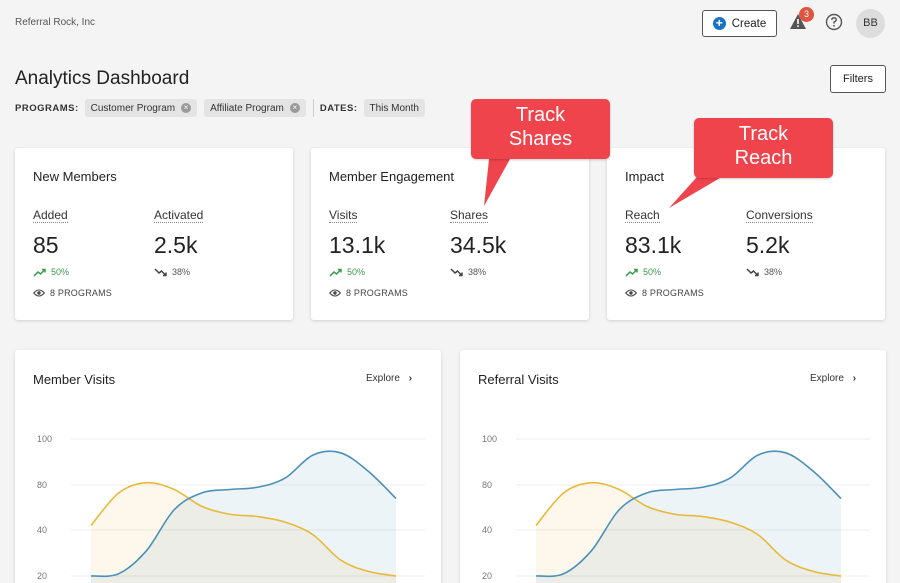 This screenshot has width=900, height=583. Describe the element at coordinates (50, 215) in the screenshot. I see `metric-label: Added` at that location.